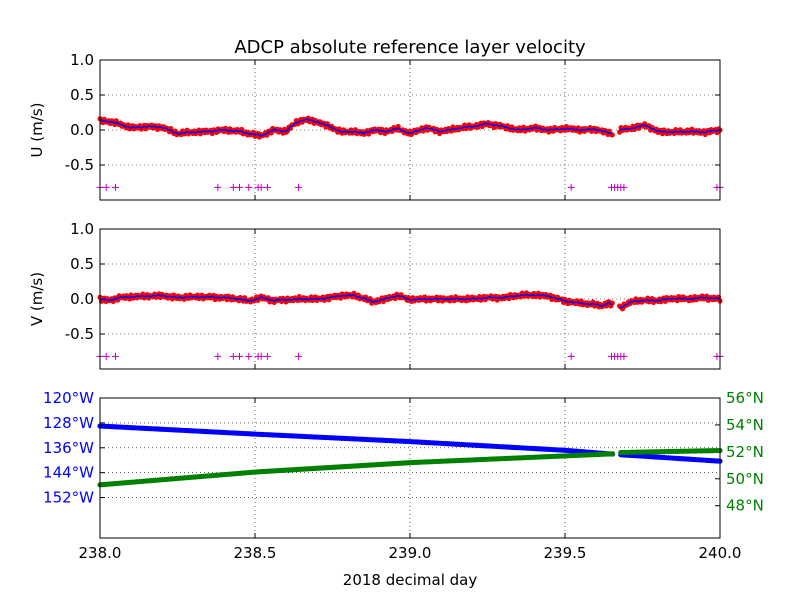 Image resolution: width=800 pixels, height=600 pixels. What do you see at coordinates (255, 553) in the screenshot?
I see `x-tick-label: 238.5` at bounding box center [255, 553].